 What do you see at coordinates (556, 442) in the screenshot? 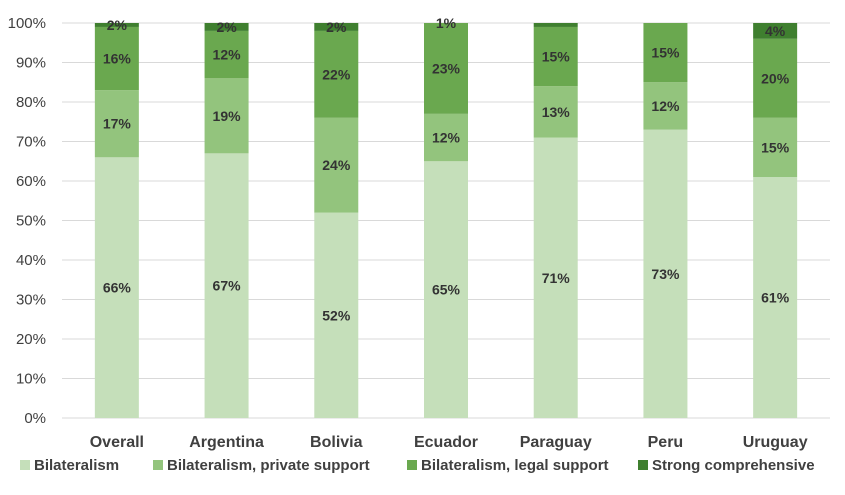
I see `x-tick-label: Paraguay` at bounding box center [556, 442].